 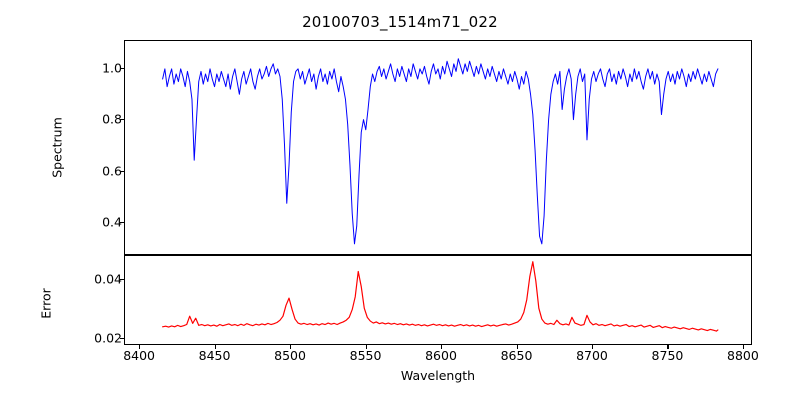 I want to click on spectrum-y-tick-label-1: 0.8, so click(x=112, y=119).